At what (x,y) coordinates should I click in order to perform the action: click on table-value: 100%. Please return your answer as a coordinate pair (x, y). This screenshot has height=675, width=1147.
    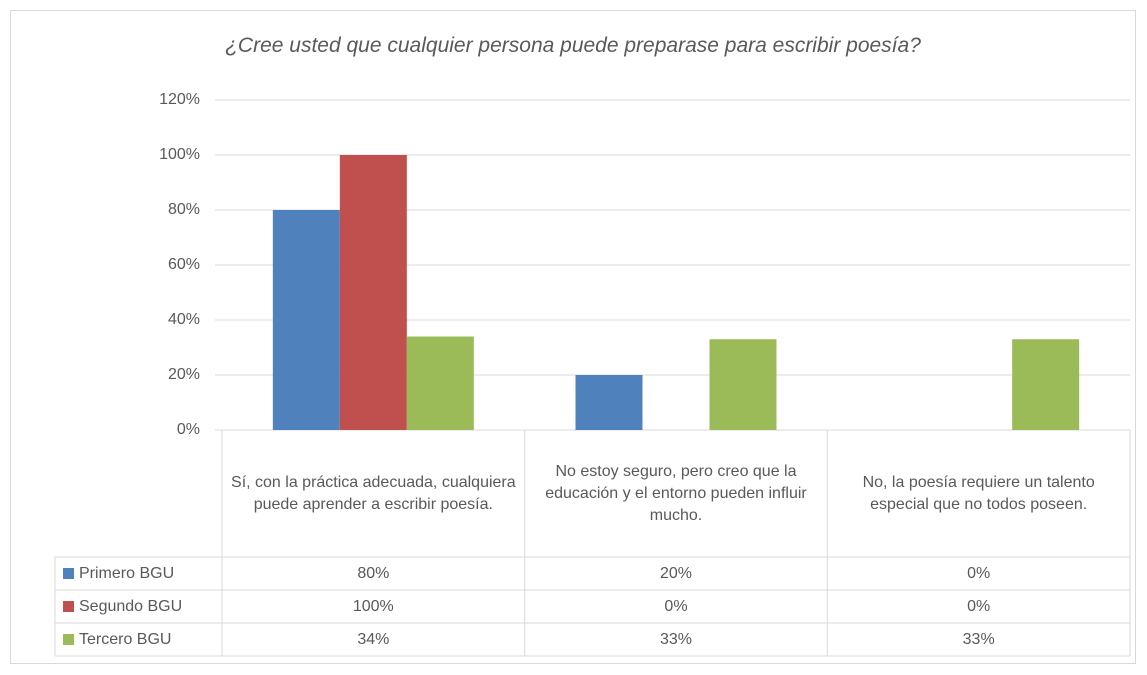
    Looking at the image, I should click on (373, 606).